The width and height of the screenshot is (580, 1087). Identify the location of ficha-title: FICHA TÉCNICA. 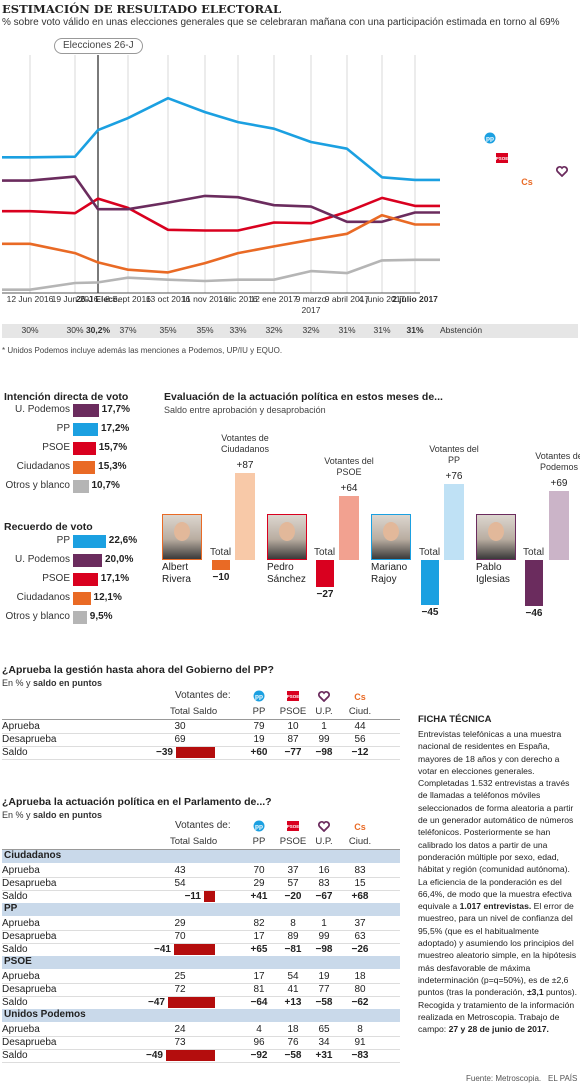
(455, 719).